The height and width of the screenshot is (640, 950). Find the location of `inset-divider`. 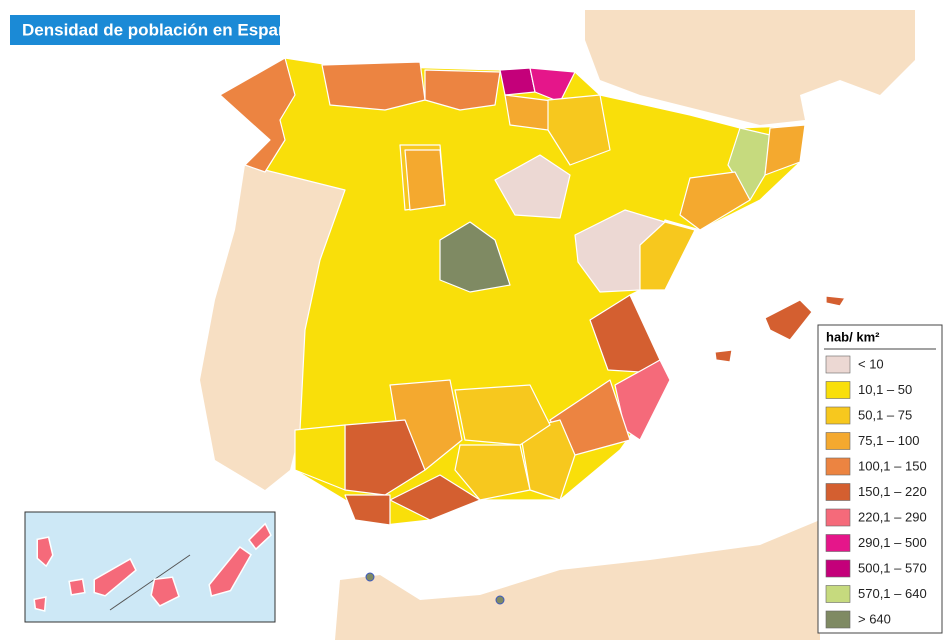

inset-divider is located at coordinates (150, 582).